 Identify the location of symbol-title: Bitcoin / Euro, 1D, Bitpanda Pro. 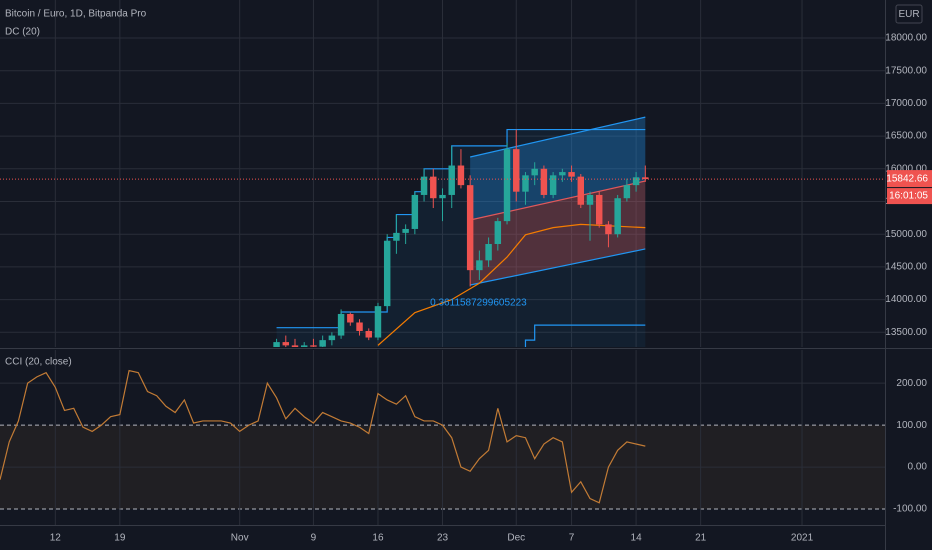
(76, 14).